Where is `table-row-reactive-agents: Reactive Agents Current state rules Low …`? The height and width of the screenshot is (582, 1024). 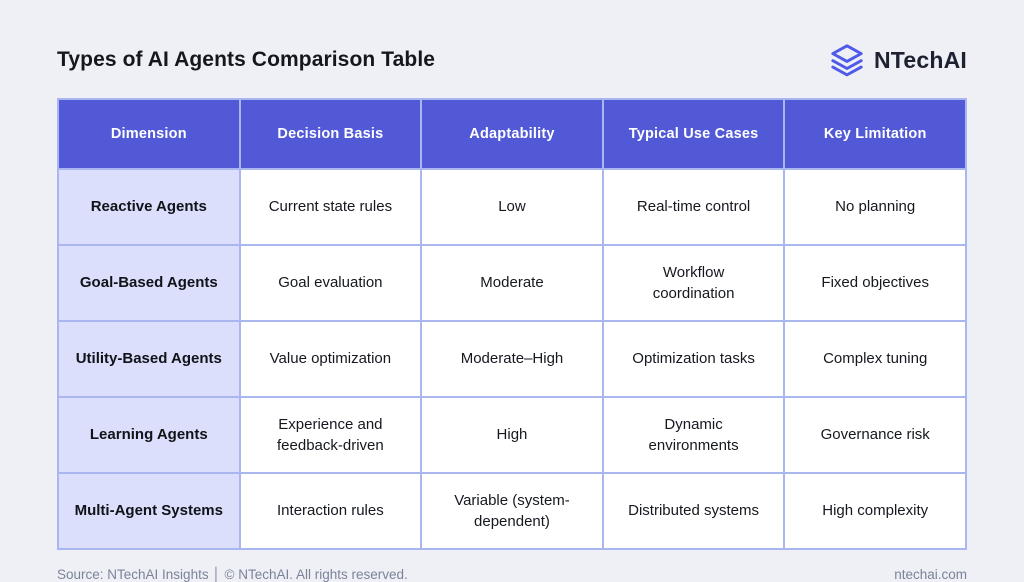
table-row-reactive-agents: Reactive Agents Current state rules Low … is located at coordinates (512, 207).